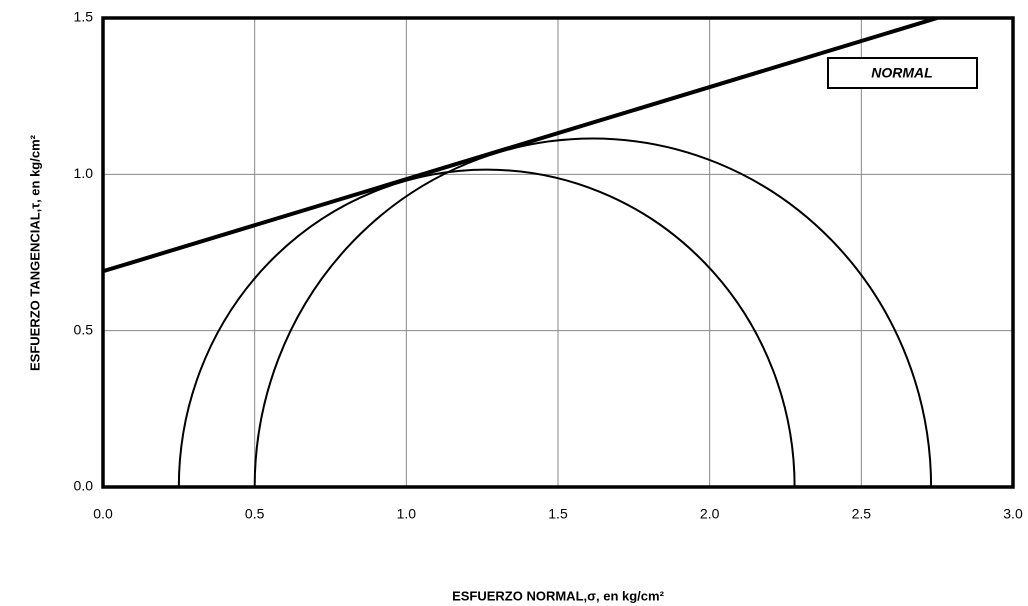 This screenshot has height=606, width=1028. Describe the element at coordinates (84, 329) in the screenshot. I see `y-tick-label: 0.5` at that location.